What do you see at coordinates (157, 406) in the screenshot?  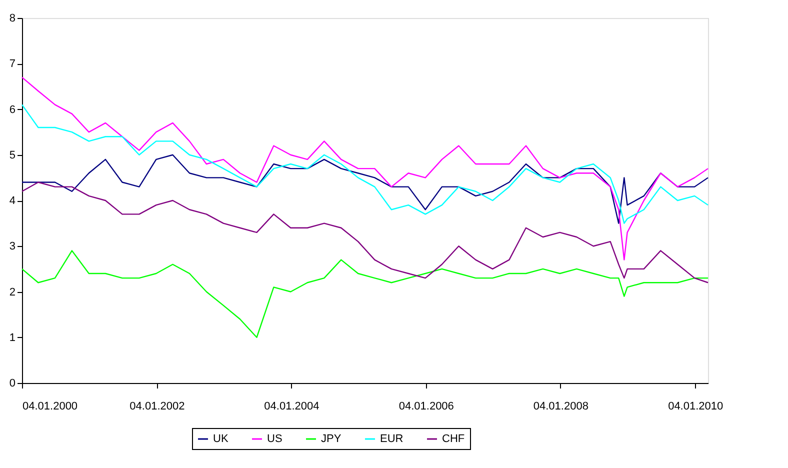 I see `x-tick-label: 04.01.2002` at bounding box center [157, 406].